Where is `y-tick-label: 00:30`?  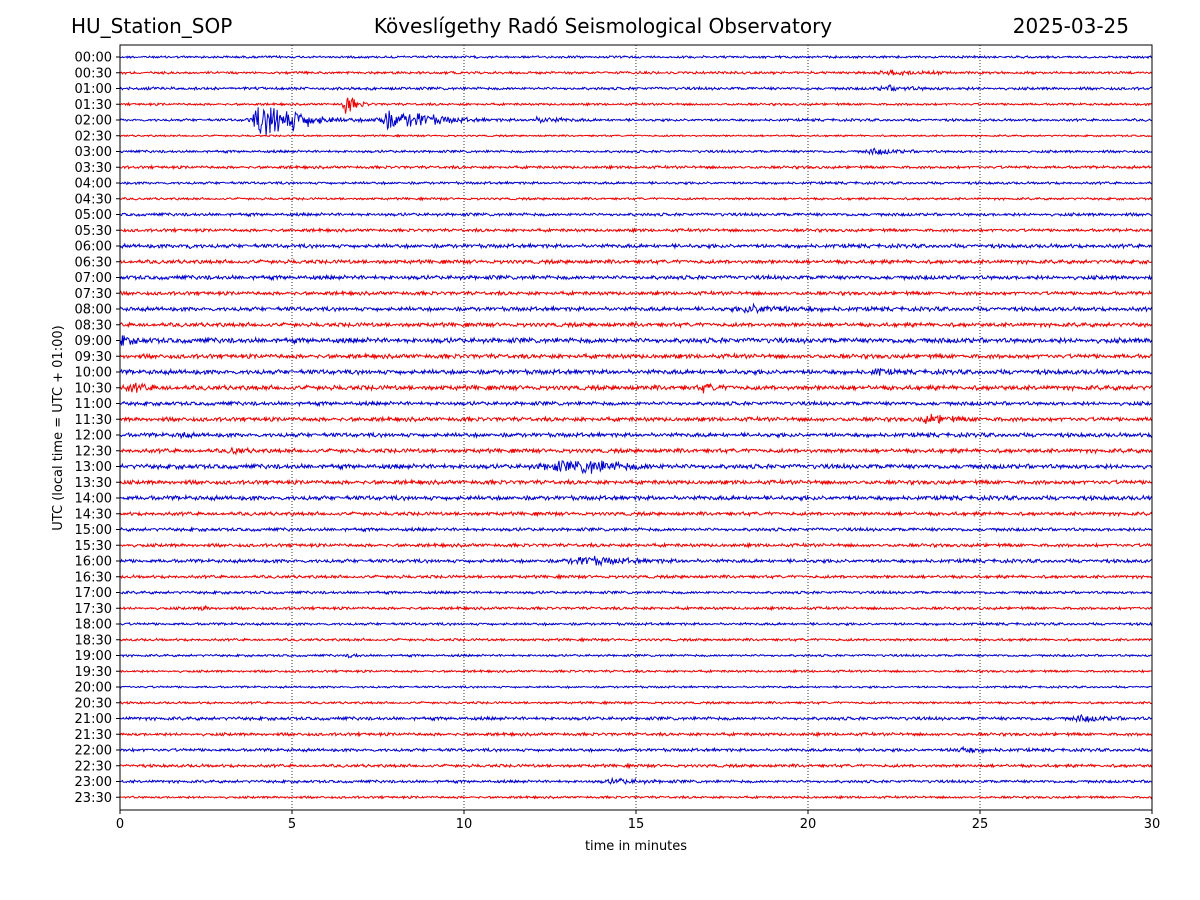 y-tick-label: 00:30 is located at coordinates (93, 73).